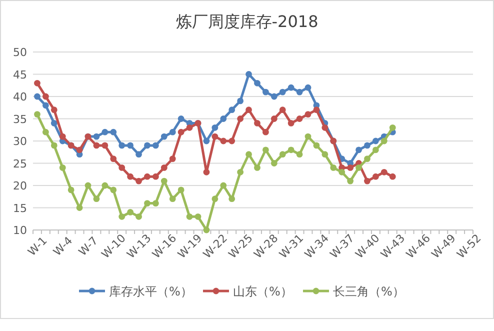 The height and width of the screenshot is (331, 494). Describe the element at coordinates (20, 230) in the screenshot. I see `y-tick-label: 10` at that location.